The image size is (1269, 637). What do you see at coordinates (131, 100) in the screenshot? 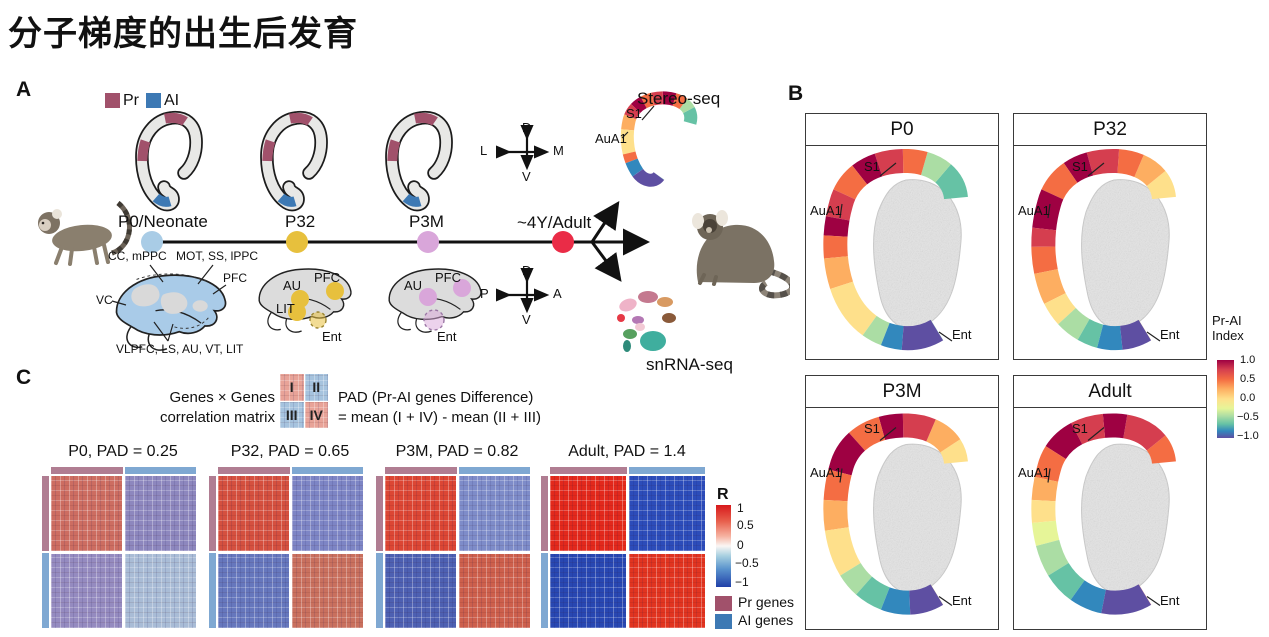
I see `pr-legend-label: Pr` at bounding box center [131, 100].